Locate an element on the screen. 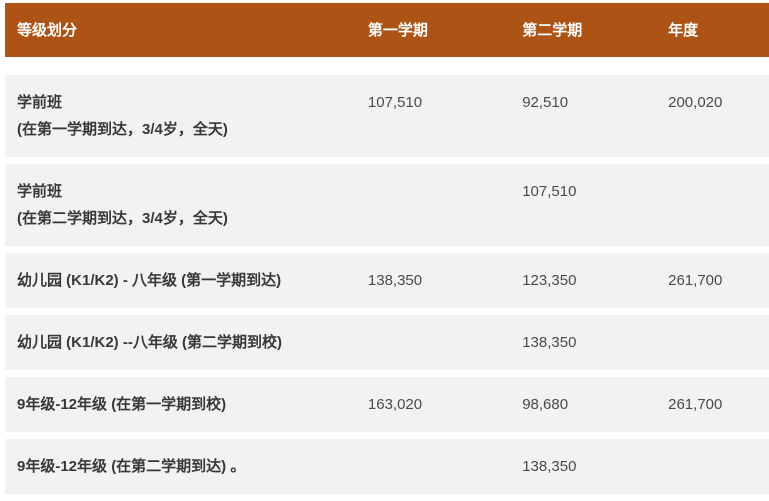 The image size is (769, 501). row-label-line1: 幼儿园 (K1/K2) --八年级 (第二学期到校) is located at coordinates (149, 342).